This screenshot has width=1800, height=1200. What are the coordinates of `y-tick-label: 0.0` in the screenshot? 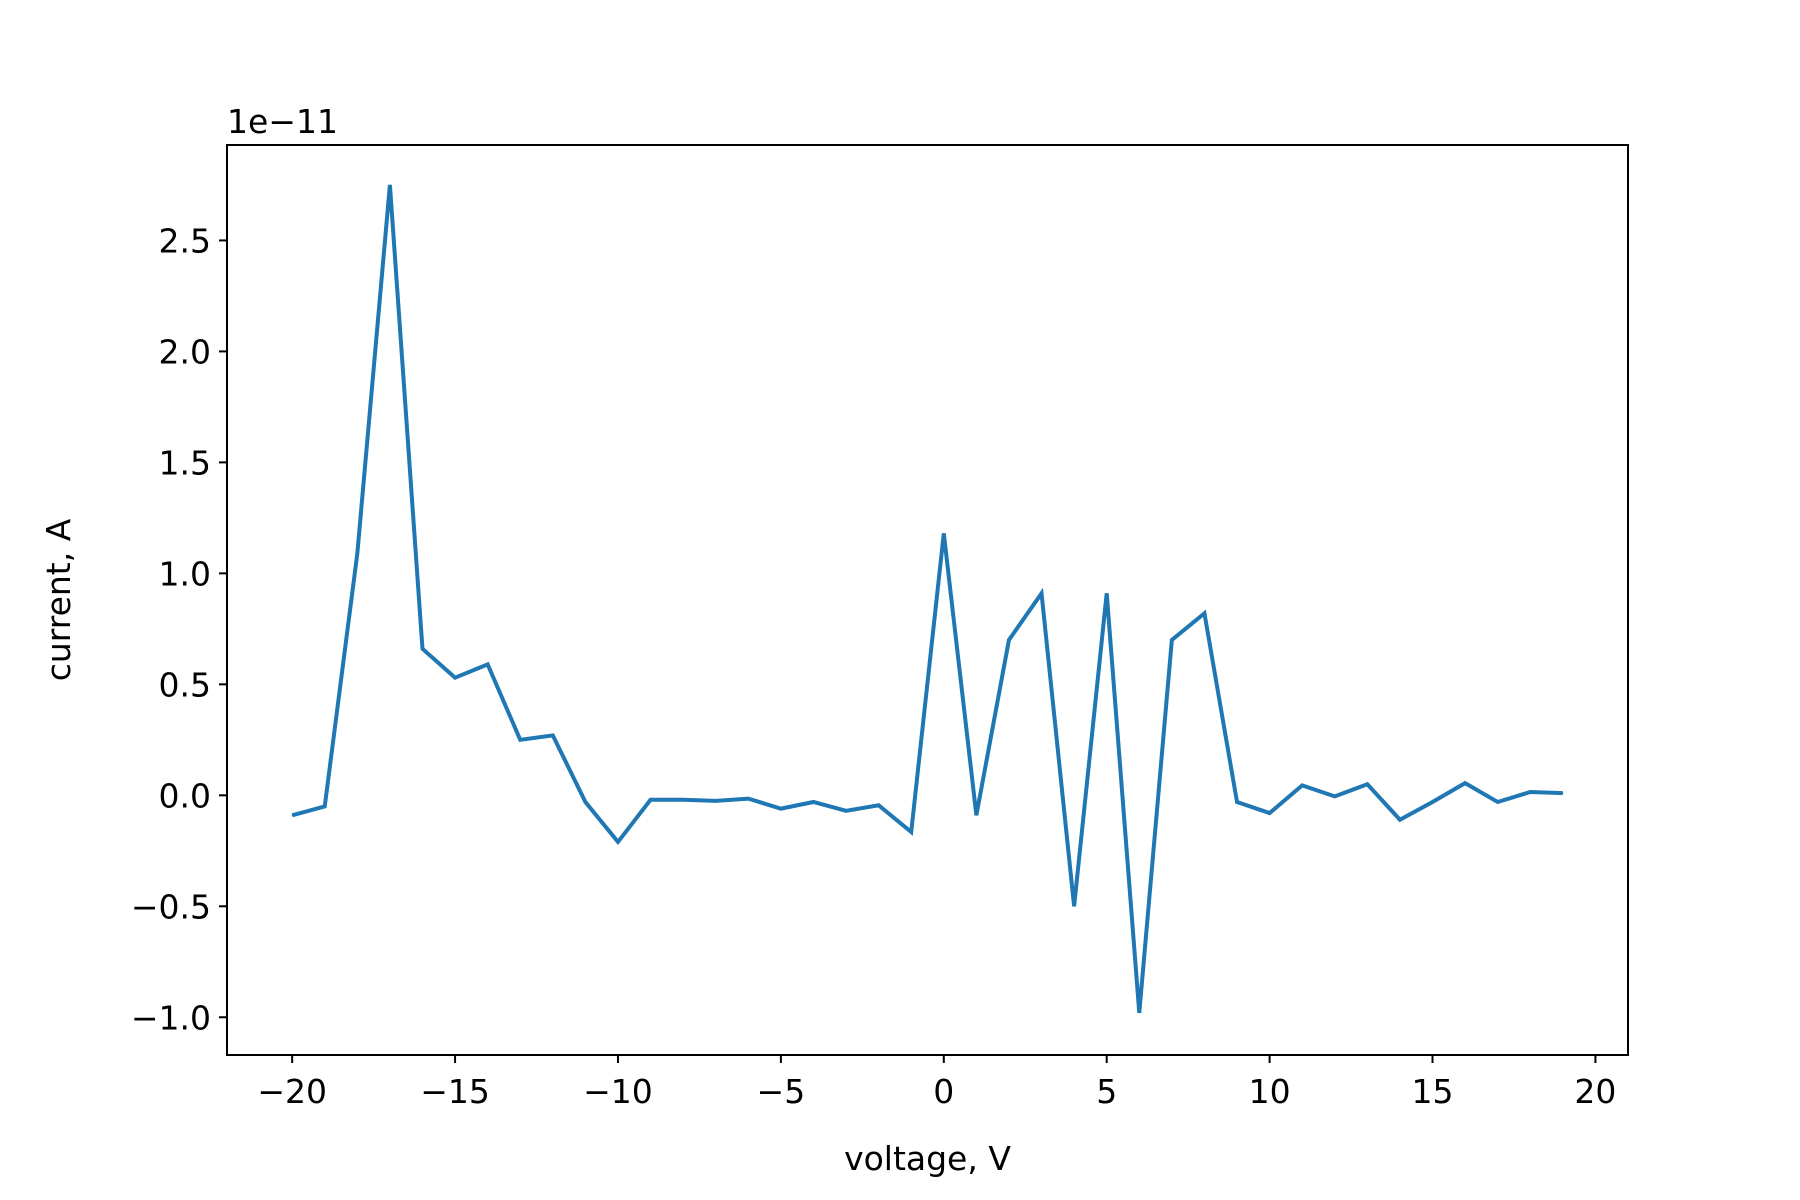 It's located at (185, 795).